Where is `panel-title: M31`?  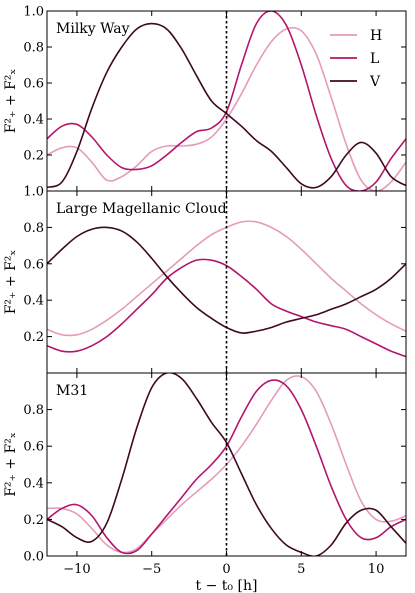 panel-title: M31 is located at coordinates (72, 391).